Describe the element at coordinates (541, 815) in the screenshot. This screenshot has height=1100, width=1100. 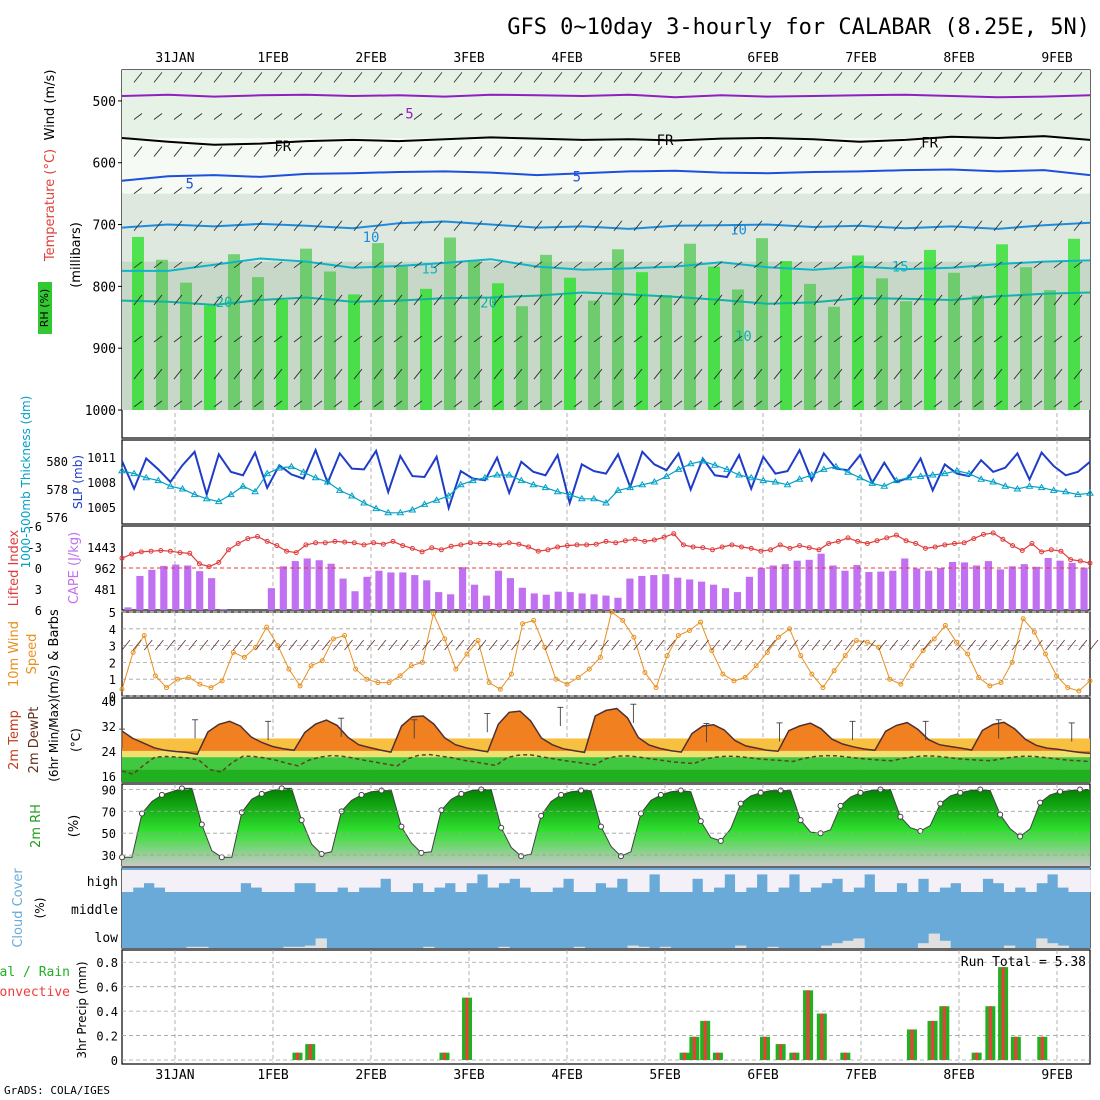
I see `rh-point` at that location.